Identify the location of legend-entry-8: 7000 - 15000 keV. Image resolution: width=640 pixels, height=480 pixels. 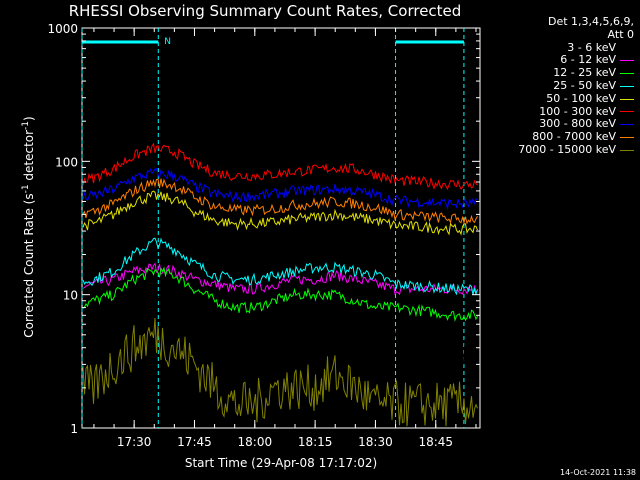
(554, 149).